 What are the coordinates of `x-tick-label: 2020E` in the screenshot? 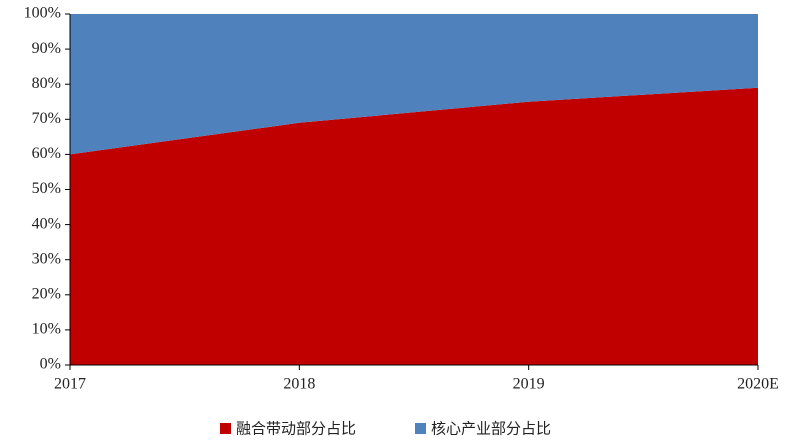 It's located at (758, 384).